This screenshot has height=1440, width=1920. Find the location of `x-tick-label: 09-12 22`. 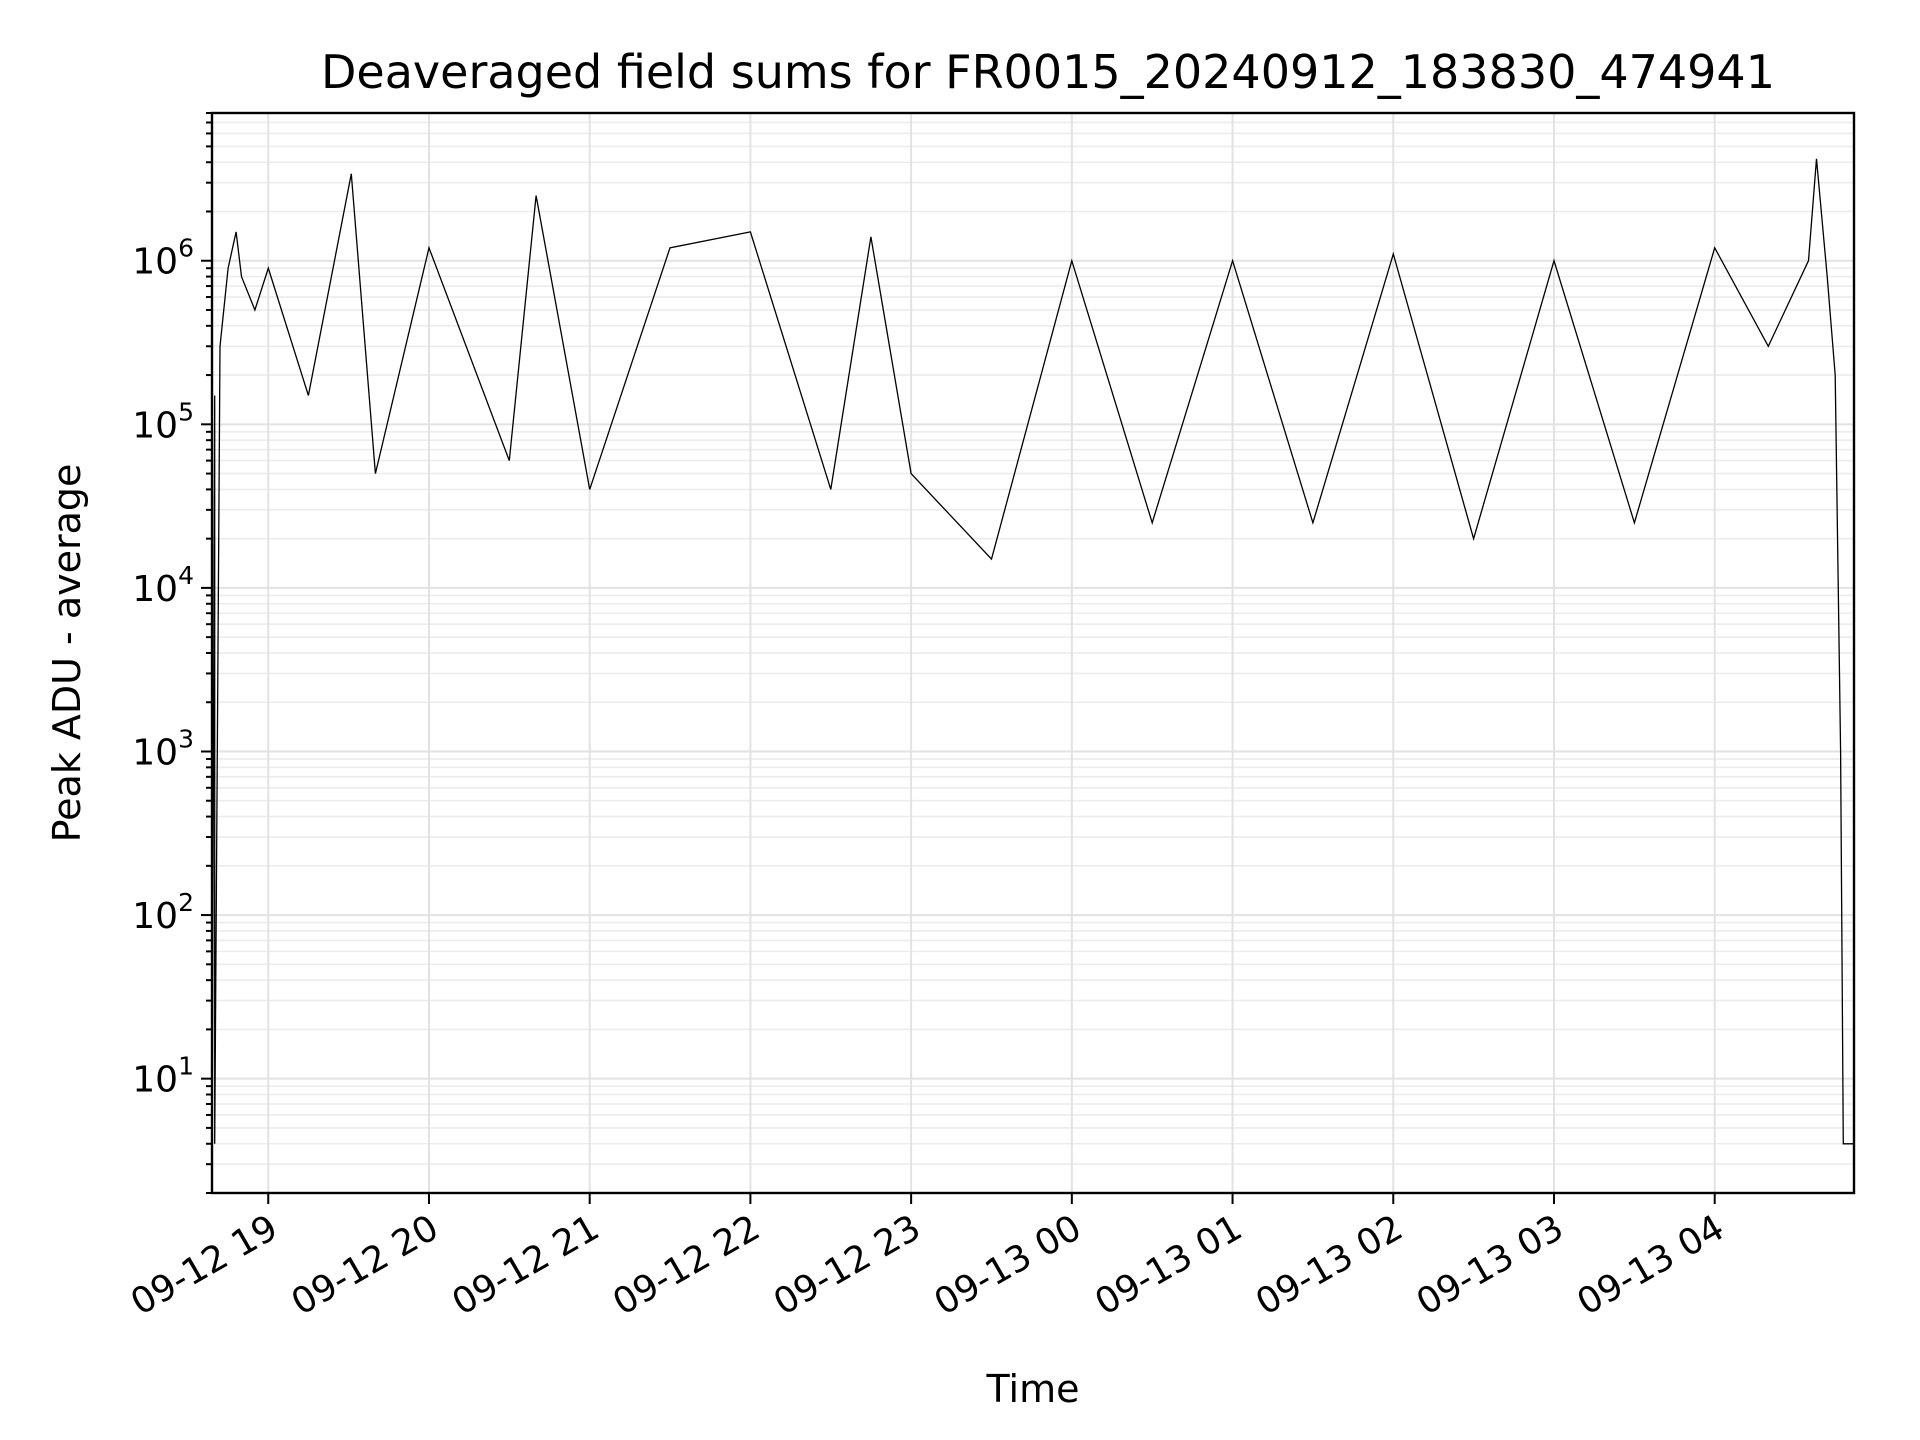

x-tick-label: 09-12 22 is located at coordinates (686, 1265).